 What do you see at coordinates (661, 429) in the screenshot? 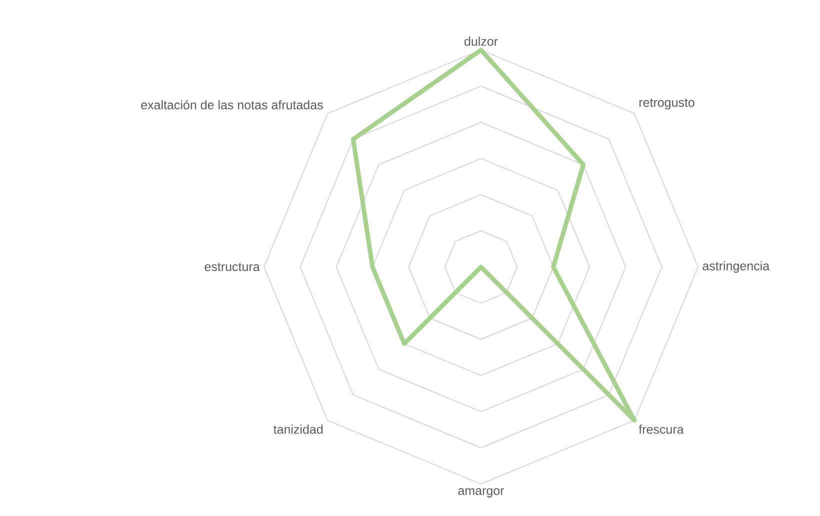
I see `spoke-label: frescura` at bounding box center [661, 429].